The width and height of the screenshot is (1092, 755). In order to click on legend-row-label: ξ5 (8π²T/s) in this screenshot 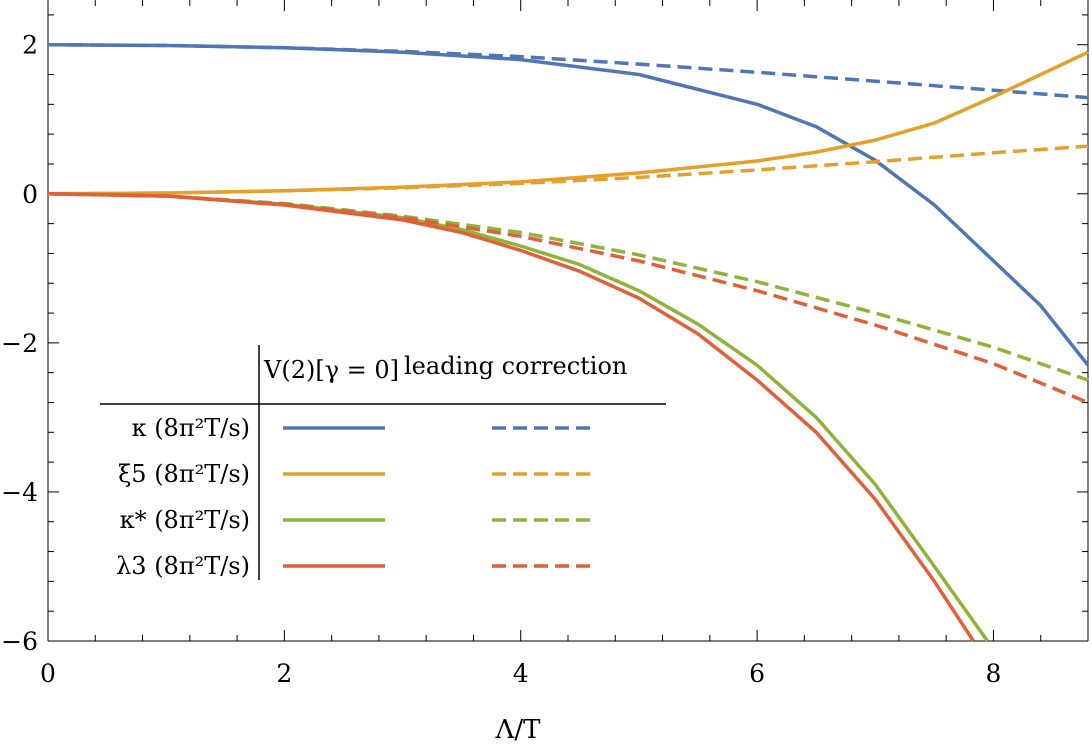, I will do `click(184, 474)`.